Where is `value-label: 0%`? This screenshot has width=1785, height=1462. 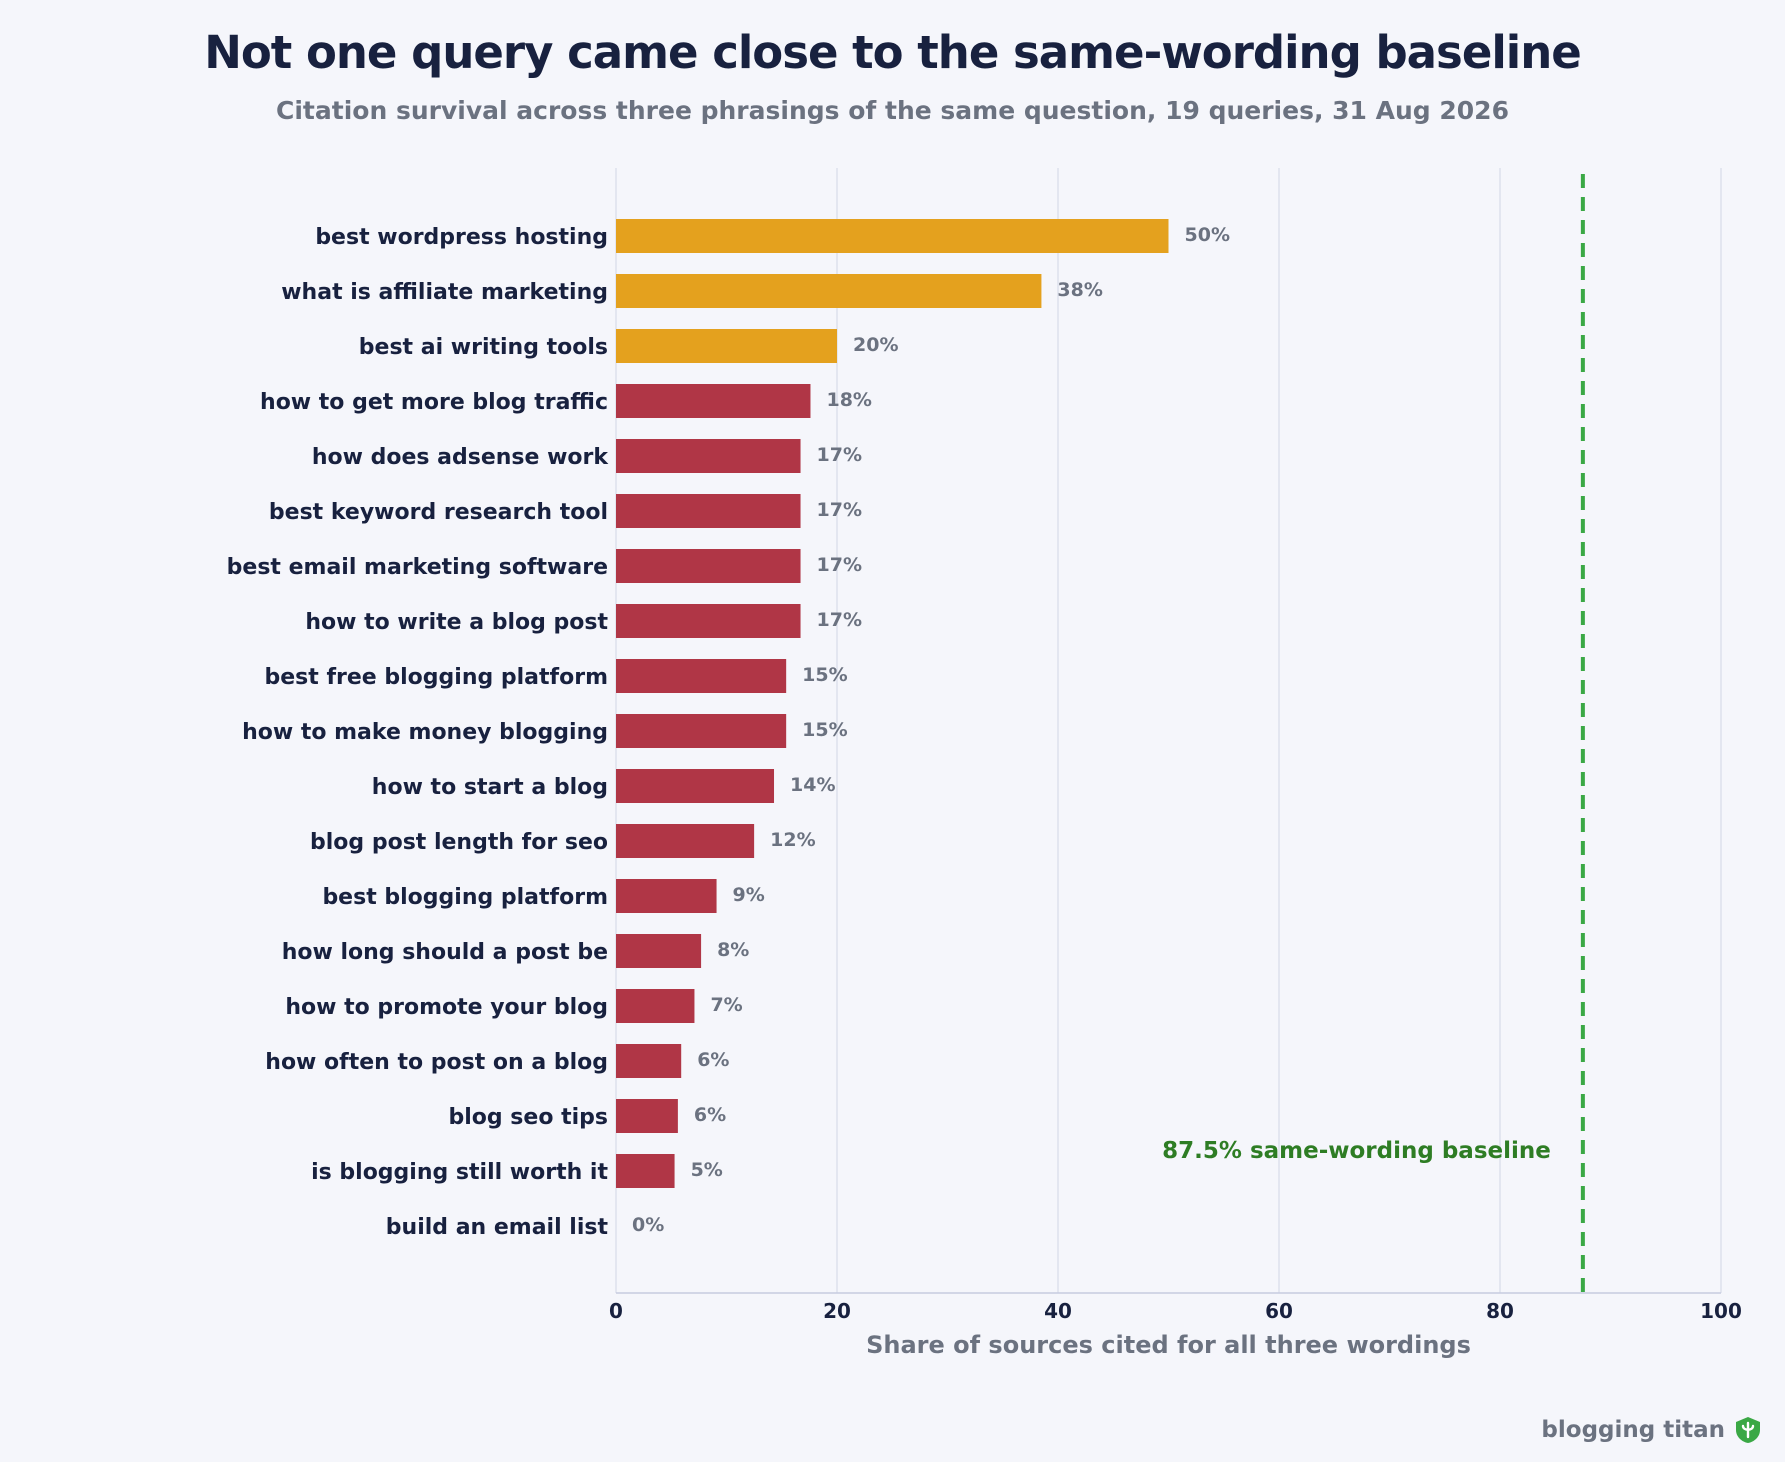
value-label: 0% is located at coordinates (648, 1225).